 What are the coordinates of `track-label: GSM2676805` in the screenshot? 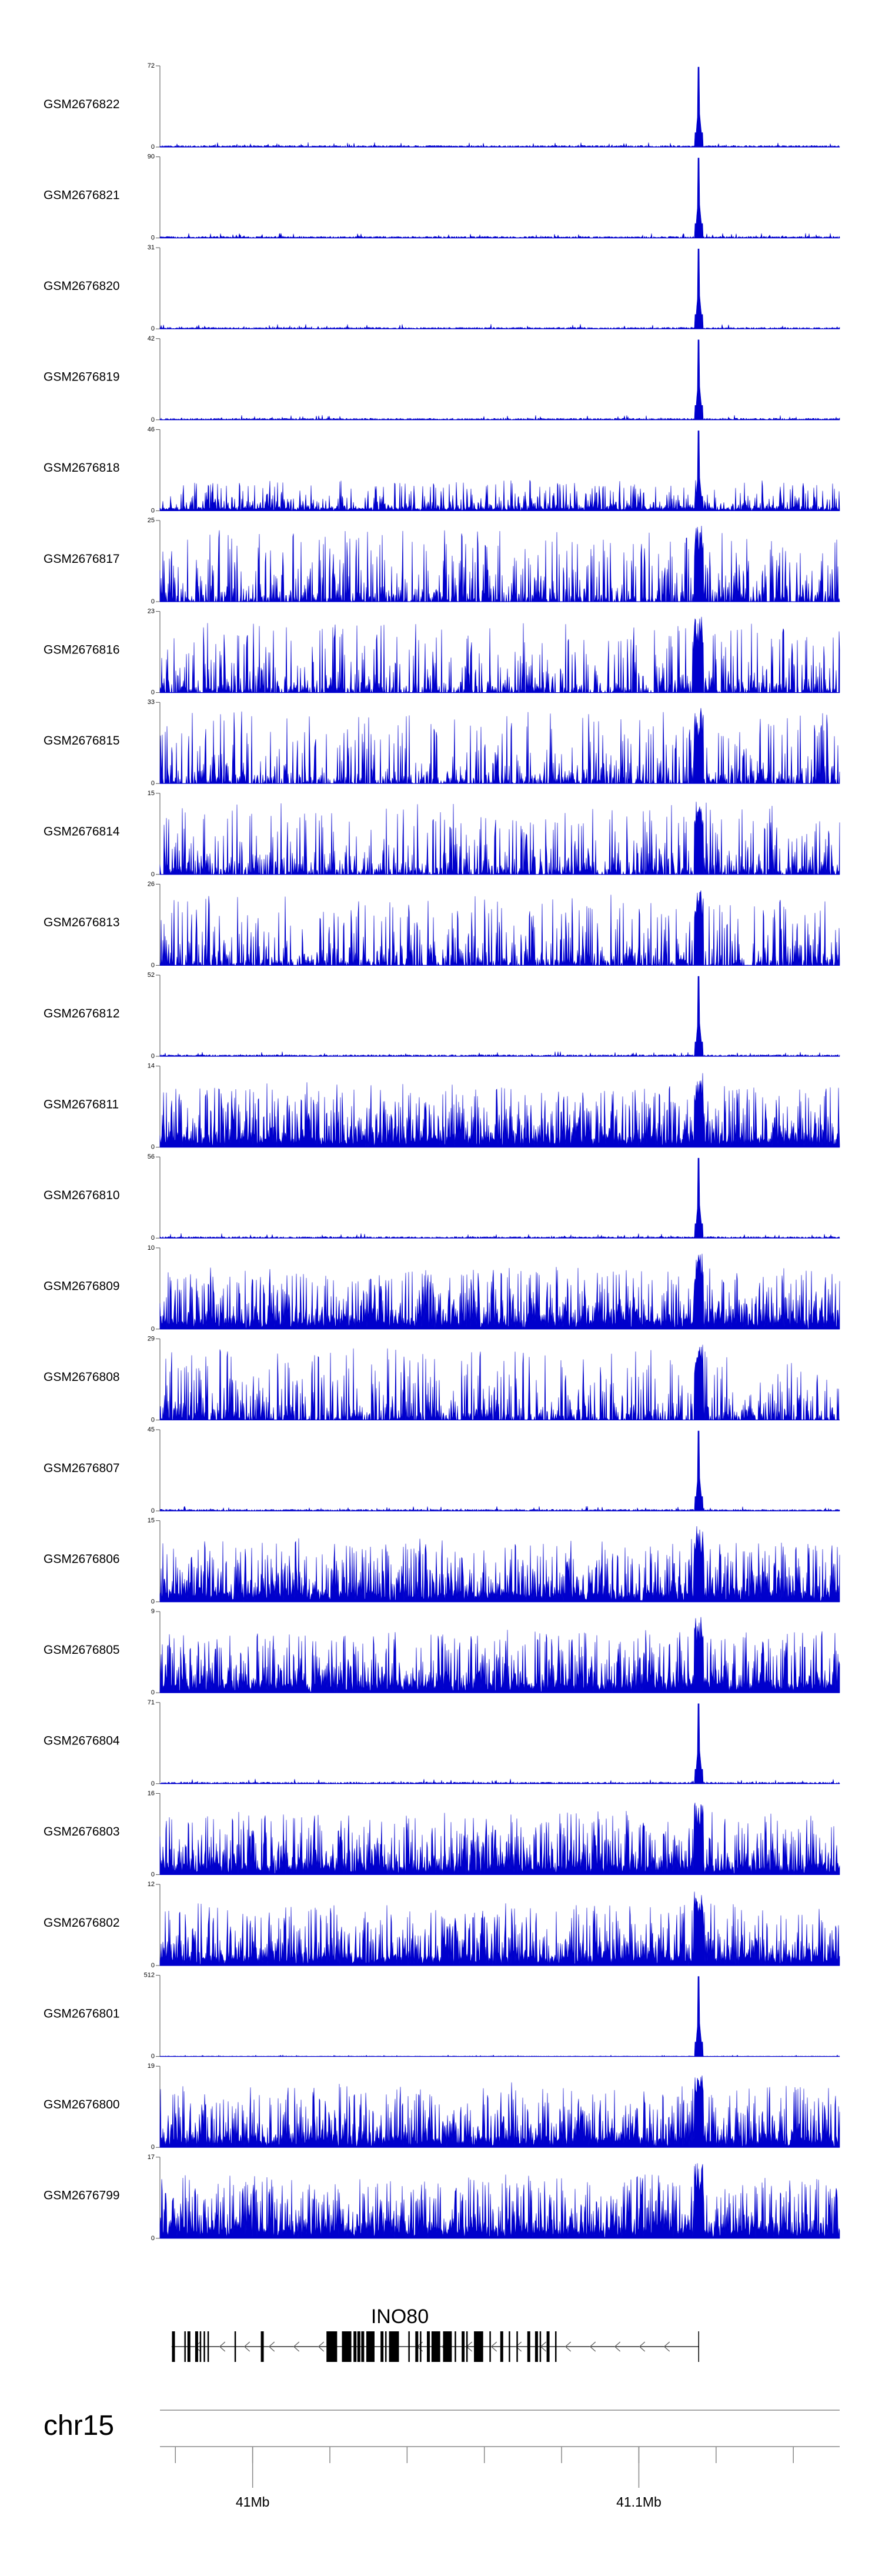 It's located at (82, 1650).